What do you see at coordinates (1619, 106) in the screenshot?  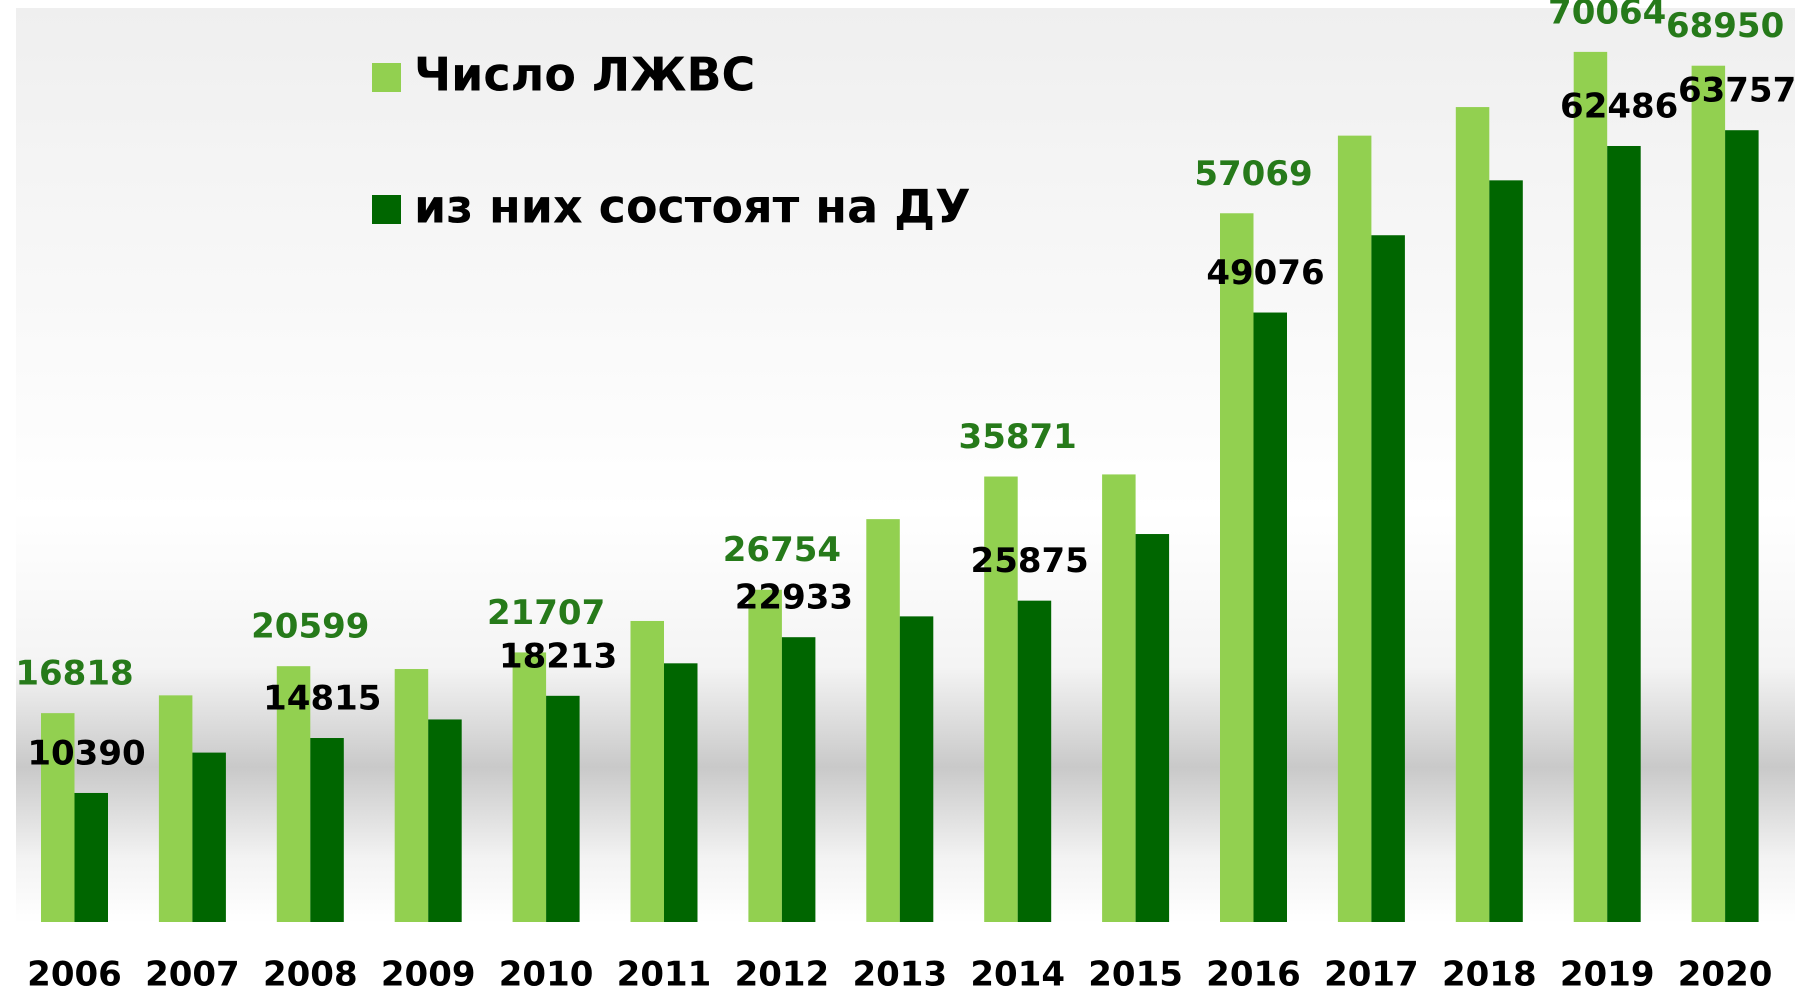 I see `data-label: 62486` at bounding box center [1619, 106].